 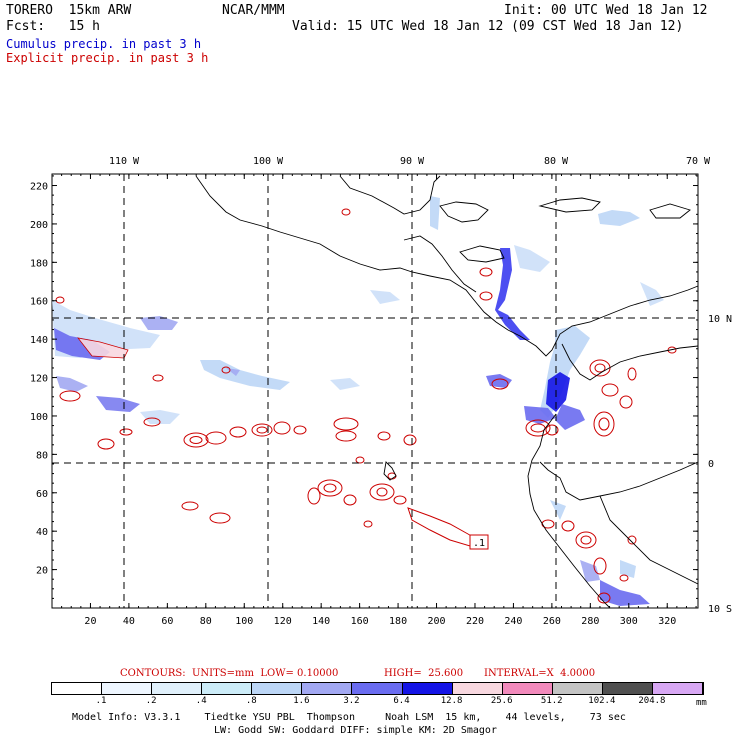 I want to click on y-tick-label: 60, so click(x=42, y=494).